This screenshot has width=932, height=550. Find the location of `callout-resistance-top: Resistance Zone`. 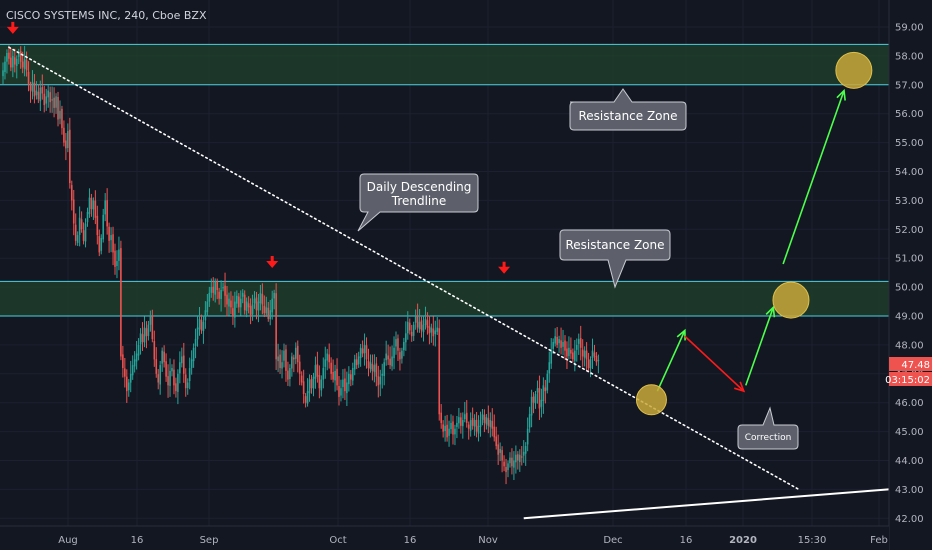

callout-resistance-top: Resistance Zone is located at coordinates (628, 109).